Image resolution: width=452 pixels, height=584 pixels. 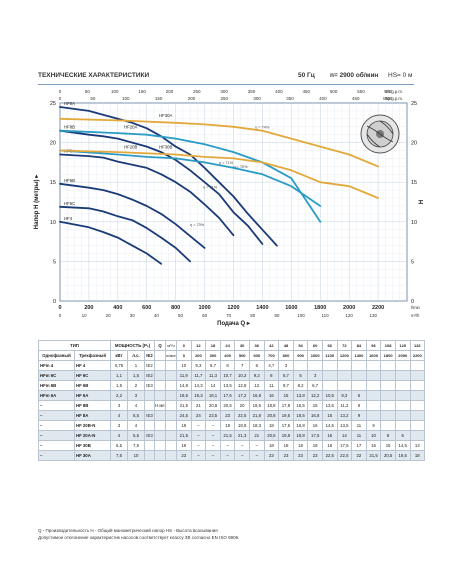 What do you see at coordinates (136, 365) in the screenshot?
I see `power-hp: 1` at bounding box center [136, 365].